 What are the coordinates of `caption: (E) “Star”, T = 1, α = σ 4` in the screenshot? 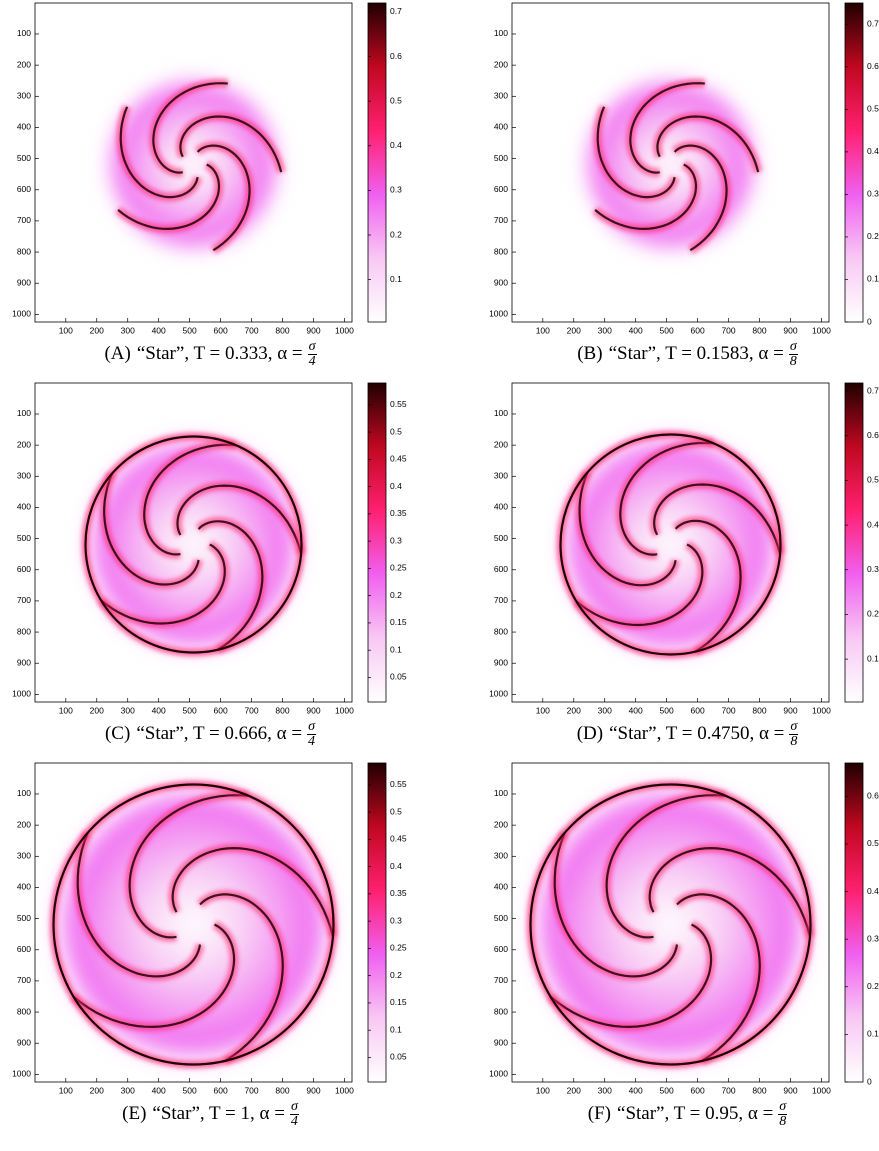 It's located at (211, 1114).